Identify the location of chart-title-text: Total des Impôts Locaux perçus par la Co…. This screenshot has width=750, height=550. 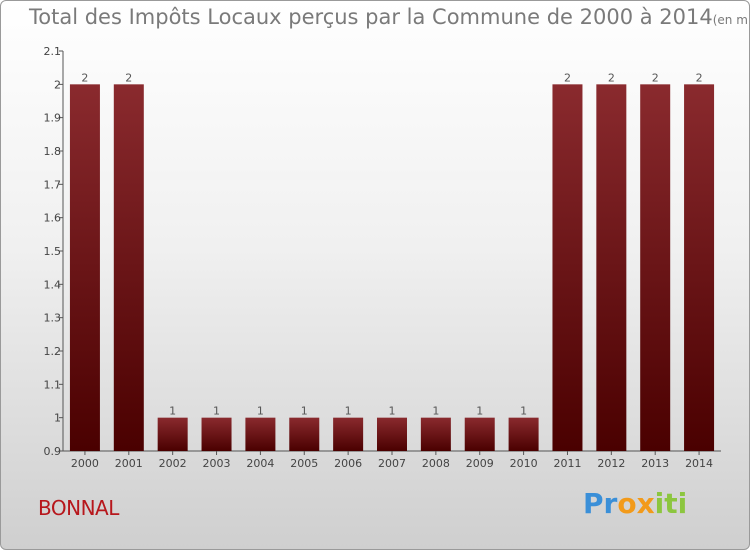
(371, 17).